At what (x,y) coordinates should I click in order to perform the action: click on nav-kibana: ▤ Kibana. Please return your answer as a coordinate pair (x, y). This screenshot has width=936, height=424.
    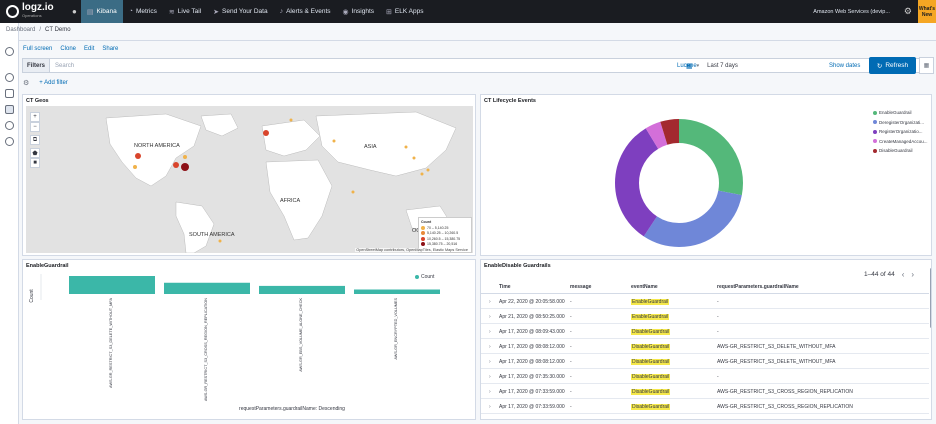
    Looking at the image, I should click on (101, 11).